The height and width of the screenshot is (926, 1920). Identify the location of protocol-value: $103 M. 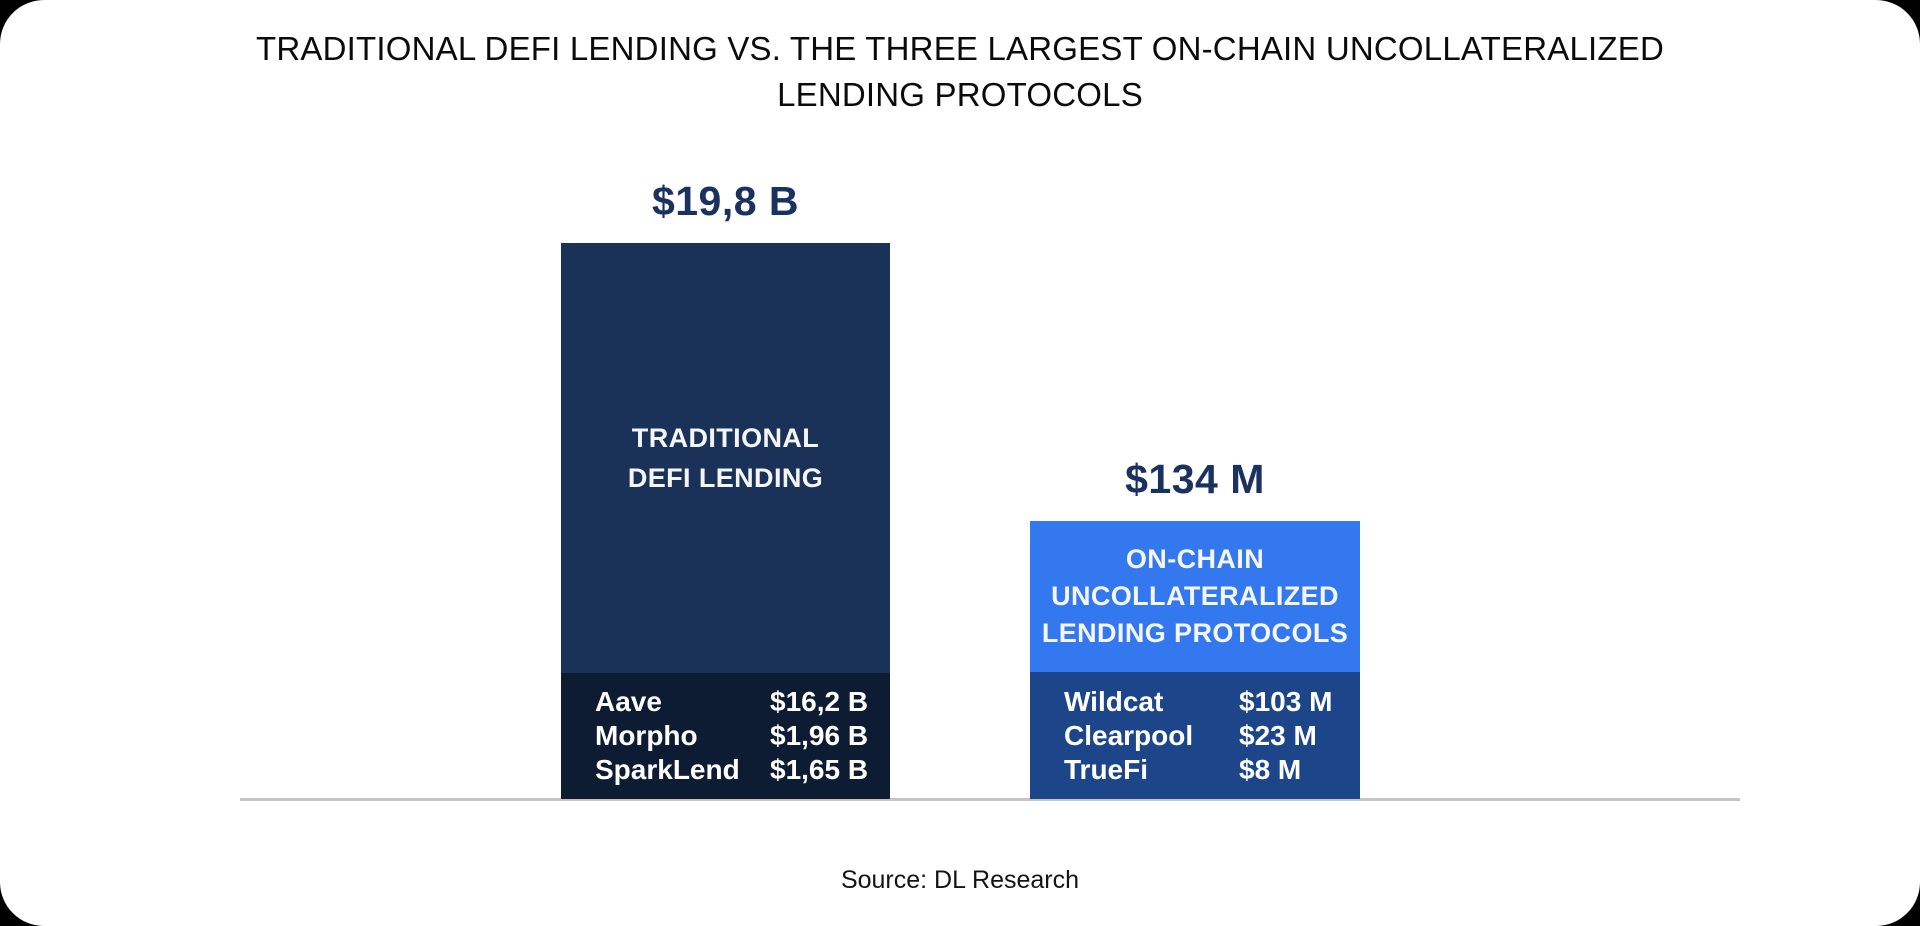
(1286, 701).